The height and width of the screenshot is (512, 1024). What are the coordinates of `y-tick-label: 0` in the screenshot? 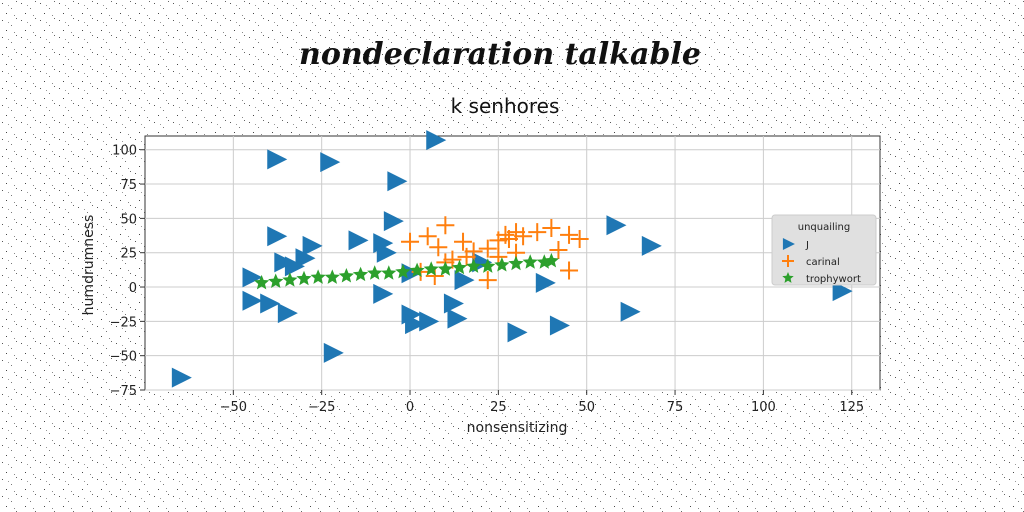 It's located at (133, 288).